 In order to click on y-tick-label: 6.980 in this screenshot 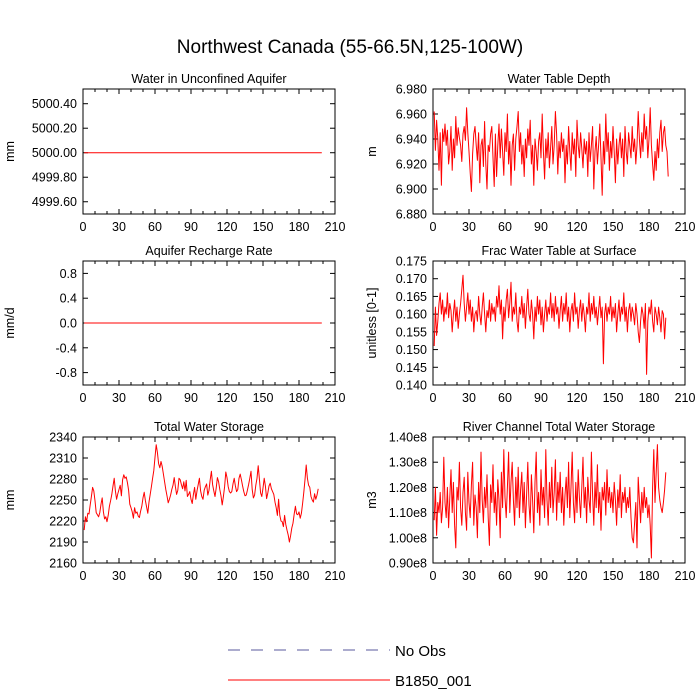, I will do `click(411, 90)`.